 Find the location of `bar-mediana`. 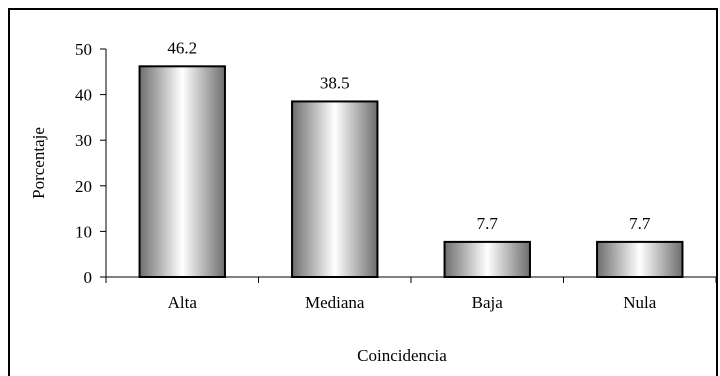

bar-mediana is located at coordinates (335, 189).